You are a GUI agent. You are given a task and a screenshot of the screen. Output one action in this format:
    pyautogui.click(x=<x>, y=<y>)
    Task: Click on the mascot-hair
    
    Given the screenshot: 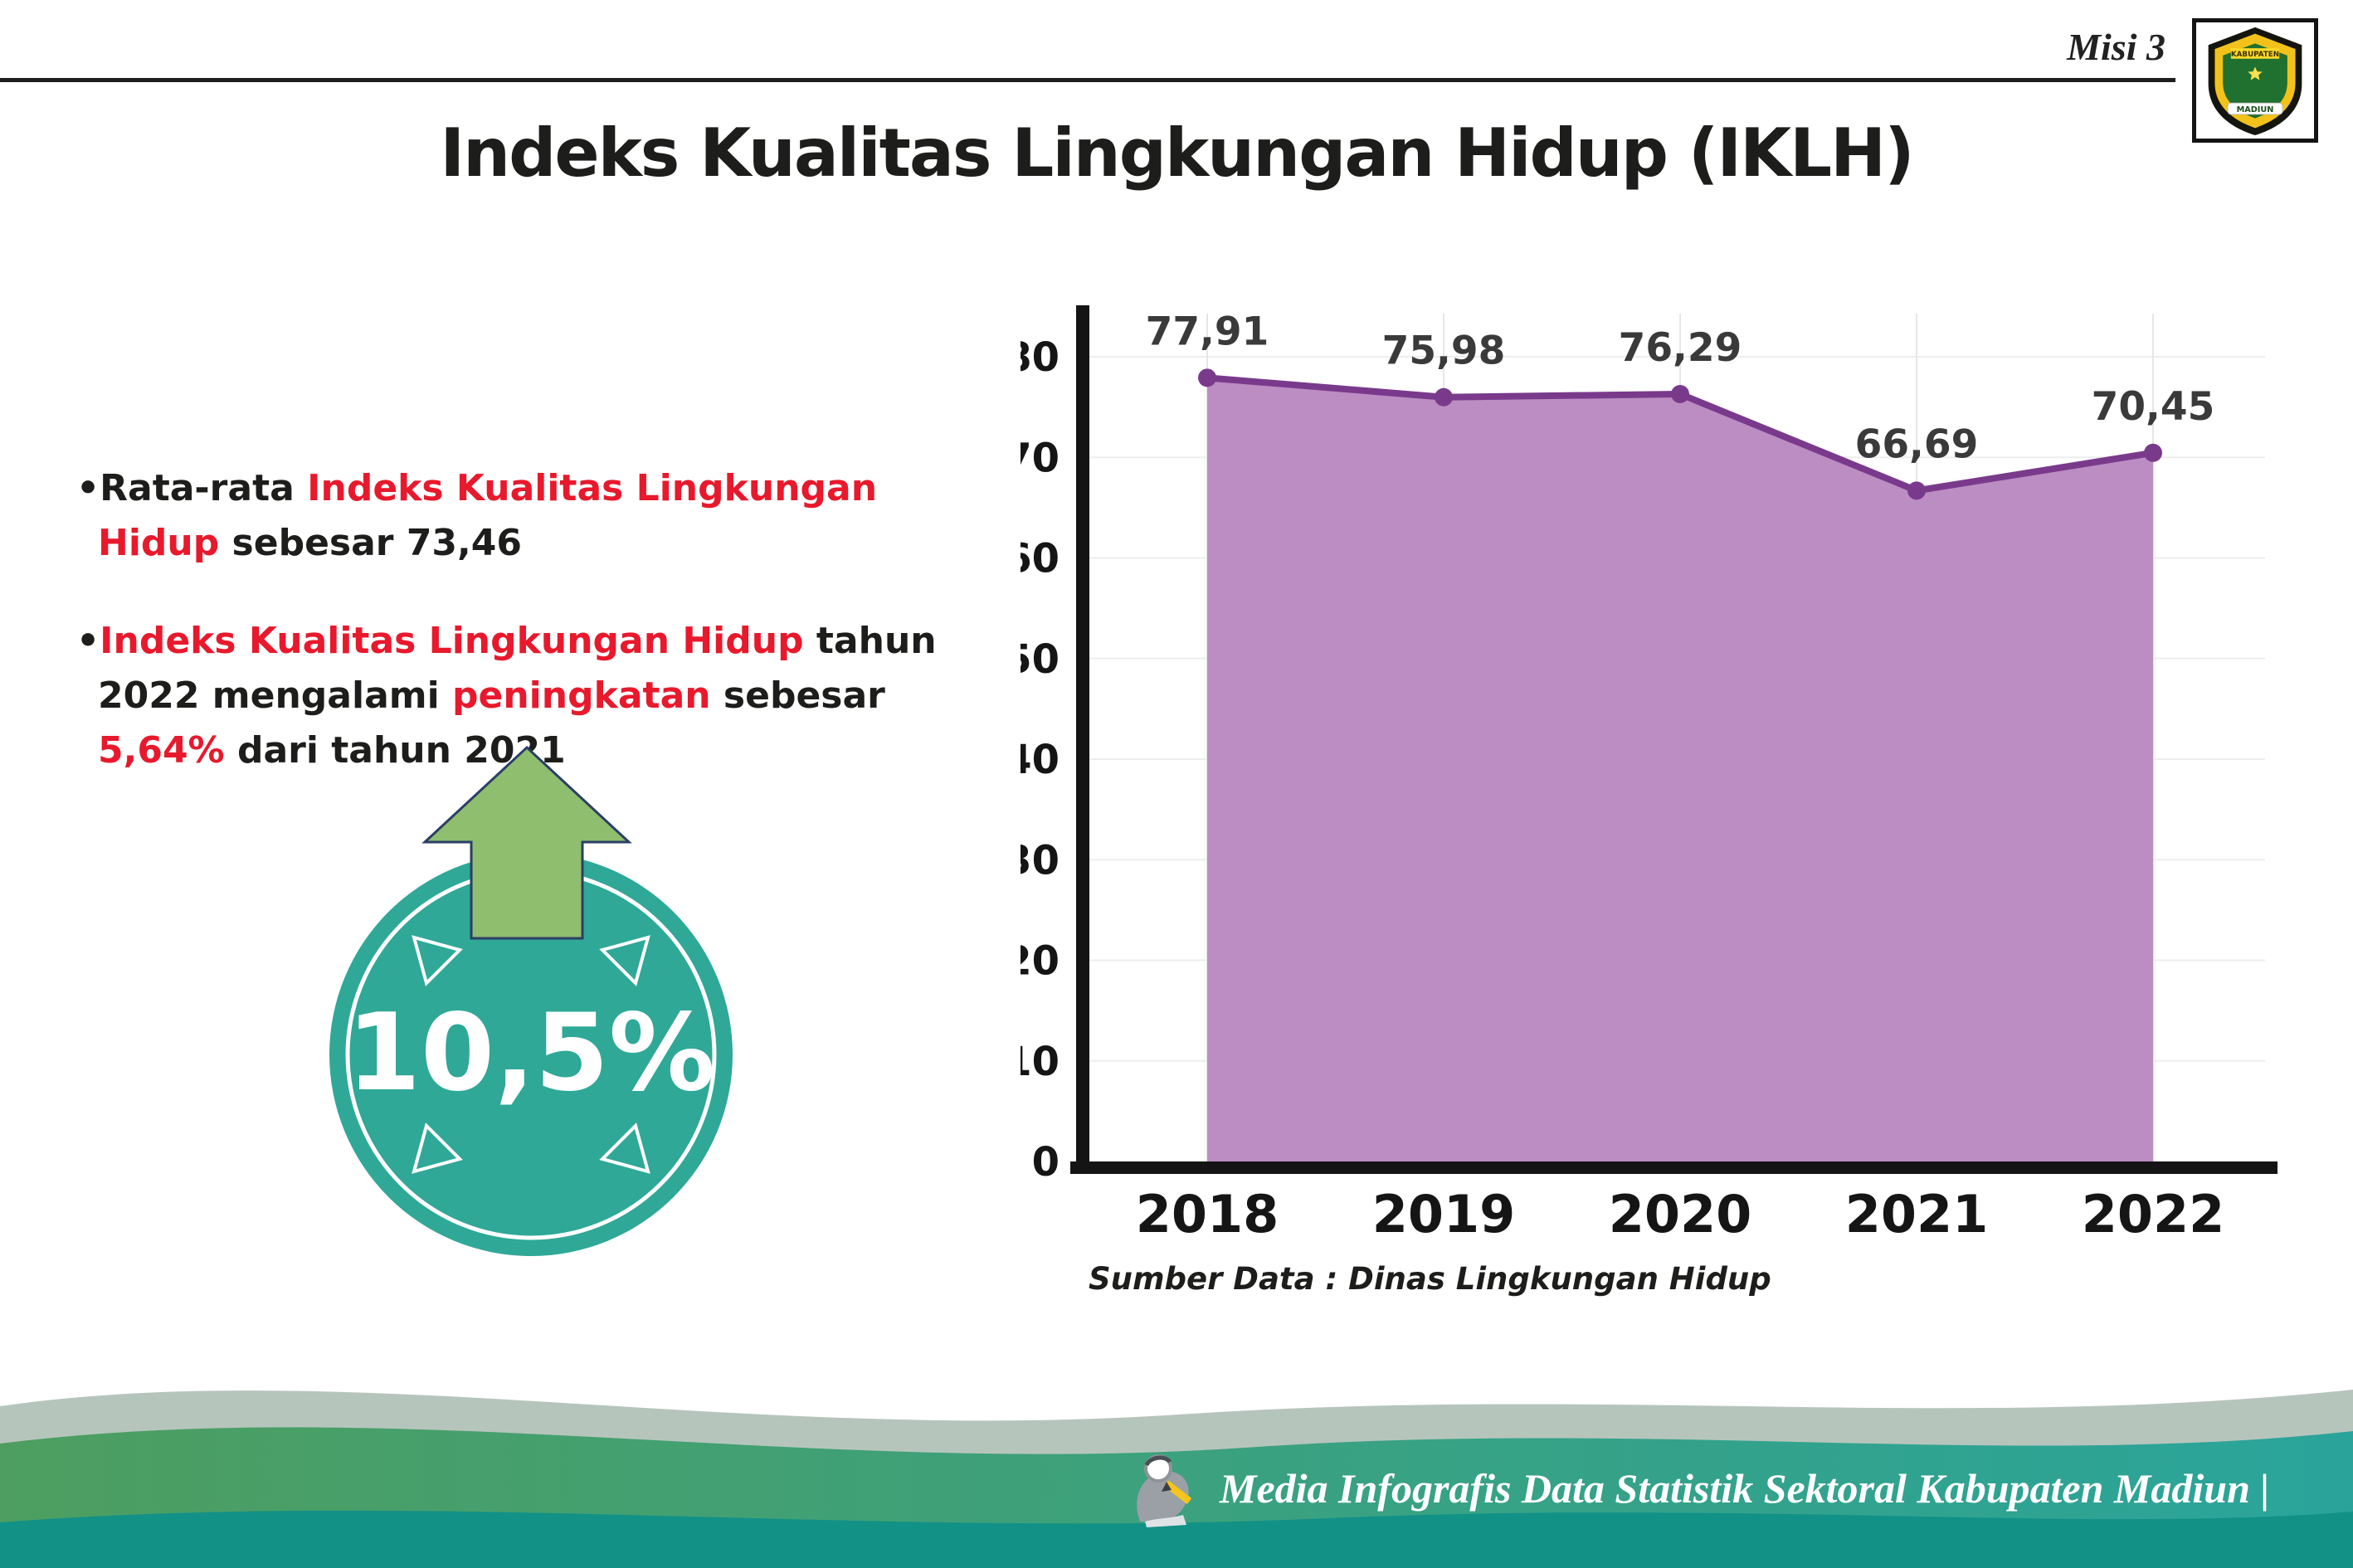 What is the action you would take?
    pyautogui.click(x=1158, y=1461)
    